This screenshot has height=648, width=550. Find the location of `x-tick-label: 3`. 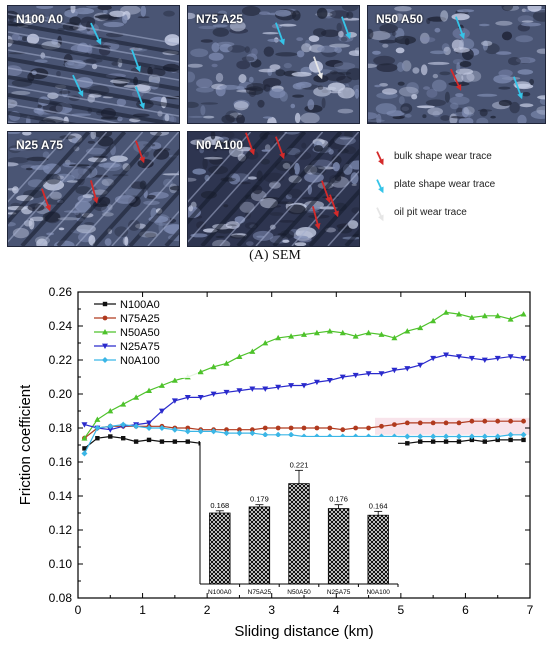

x-tick-label: 3 is located at coordinates (271, 610).